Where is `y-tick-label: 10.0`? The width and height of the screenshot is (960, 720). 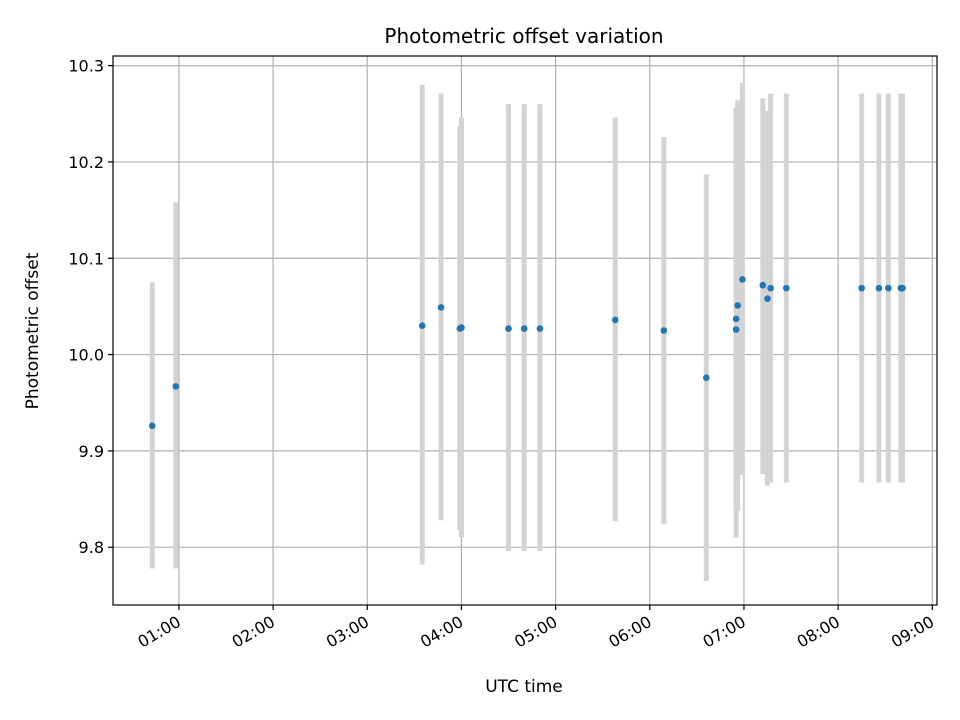 y-tick-label: 10.0 is located at coordinates (86, 355).